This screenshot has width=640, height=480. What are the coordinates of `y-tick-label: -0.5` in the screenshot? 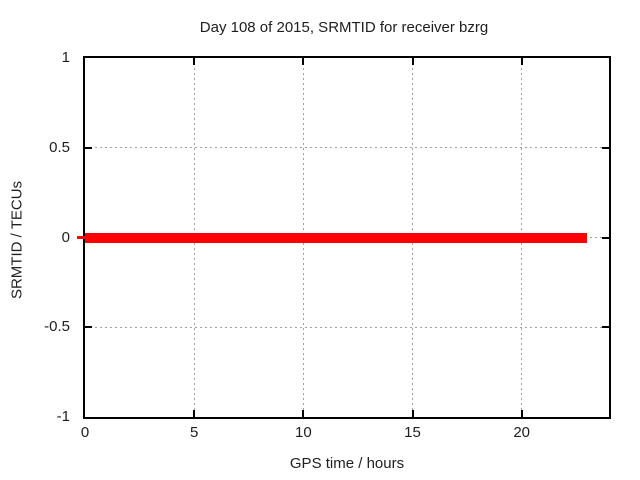 It's located at (57, 327).